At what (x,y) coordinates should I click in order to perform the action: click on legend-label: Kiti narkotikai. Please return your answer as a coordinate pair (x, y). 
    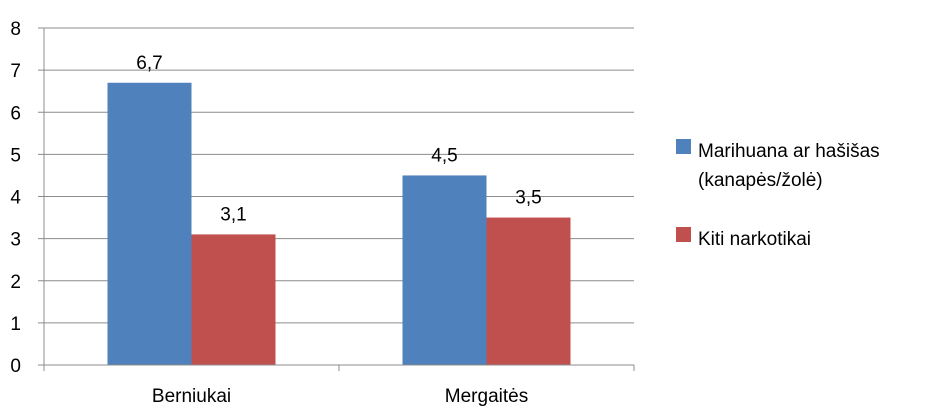
    Looking at the image, I should click on (754, 239).